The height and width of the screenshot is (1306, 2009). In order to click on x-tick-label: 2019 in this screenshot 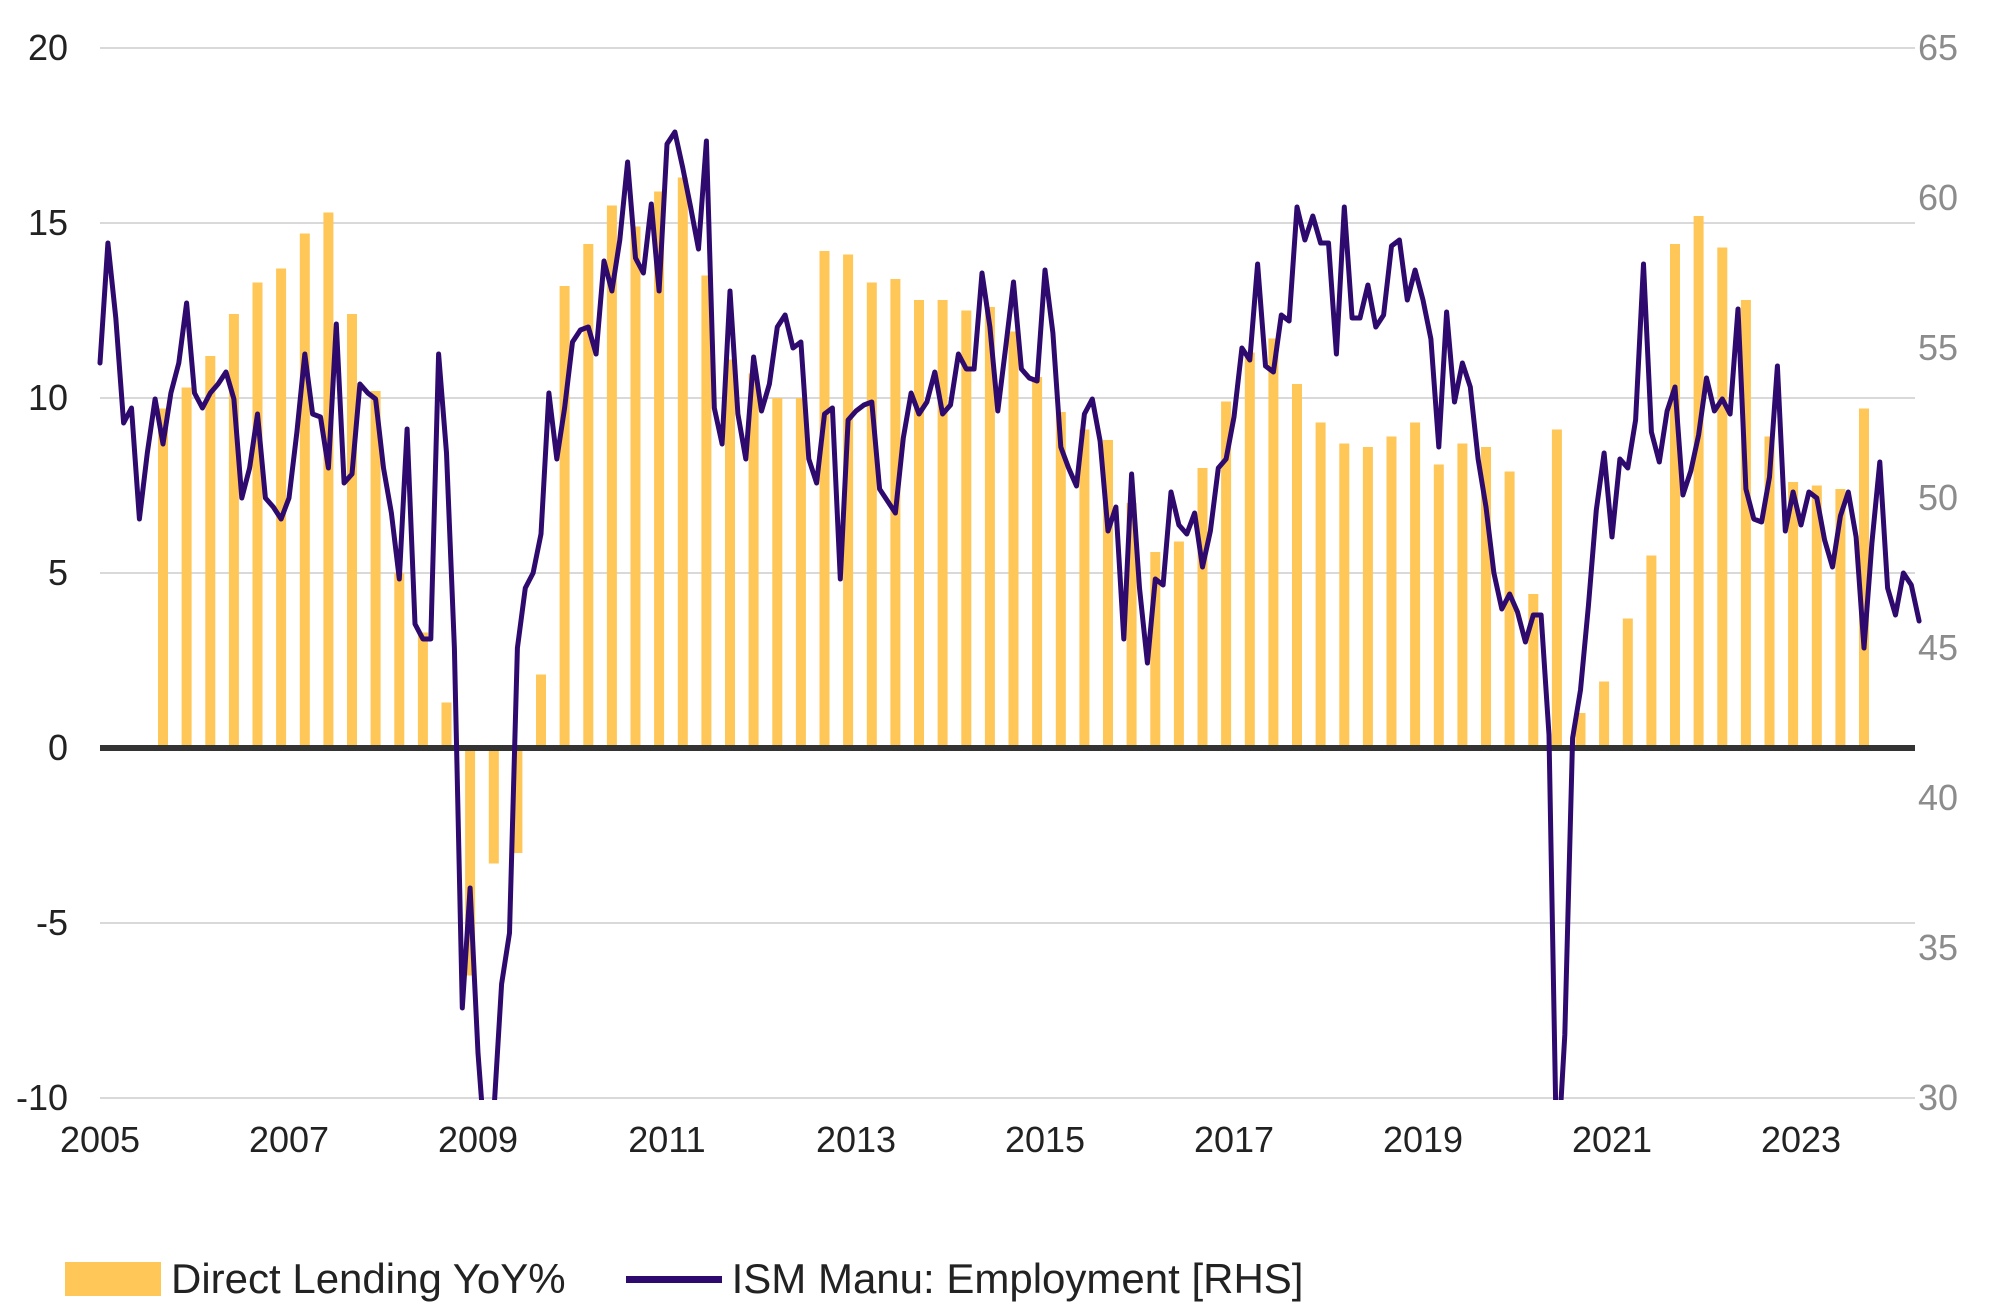, I will do `click(1423, 1139)`.